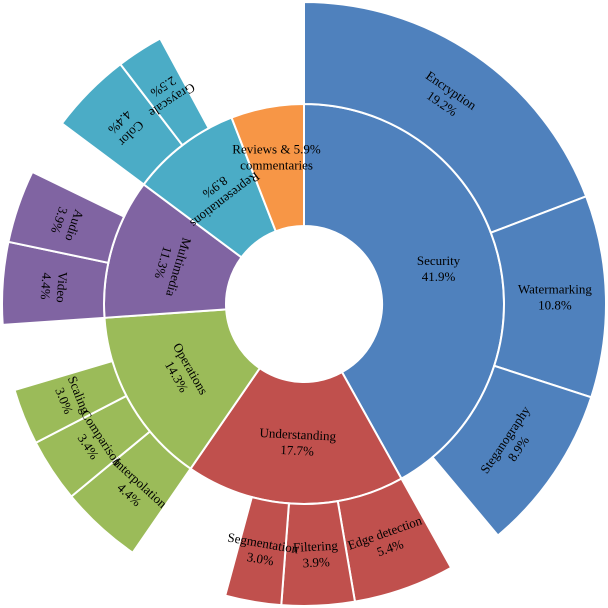 The height and width of the screenshot is (608, 608). Describe the element at coordinates (62, 287) in the screenshot. I see `outer-video-label-line: Video` at that location.